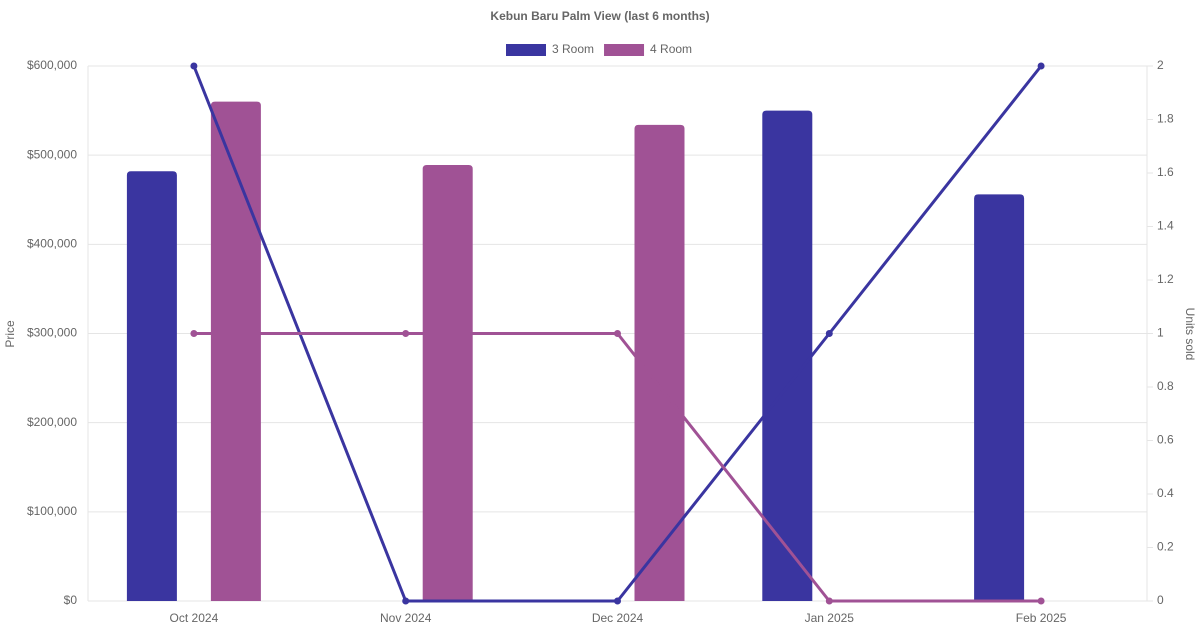 The height and width of the screenshot is (630, 1200). Describe the element at coordinates (599, 16) in the screenshot. I see `chart-title: Kebun Baru Palm View (last 6 months)` at that location.